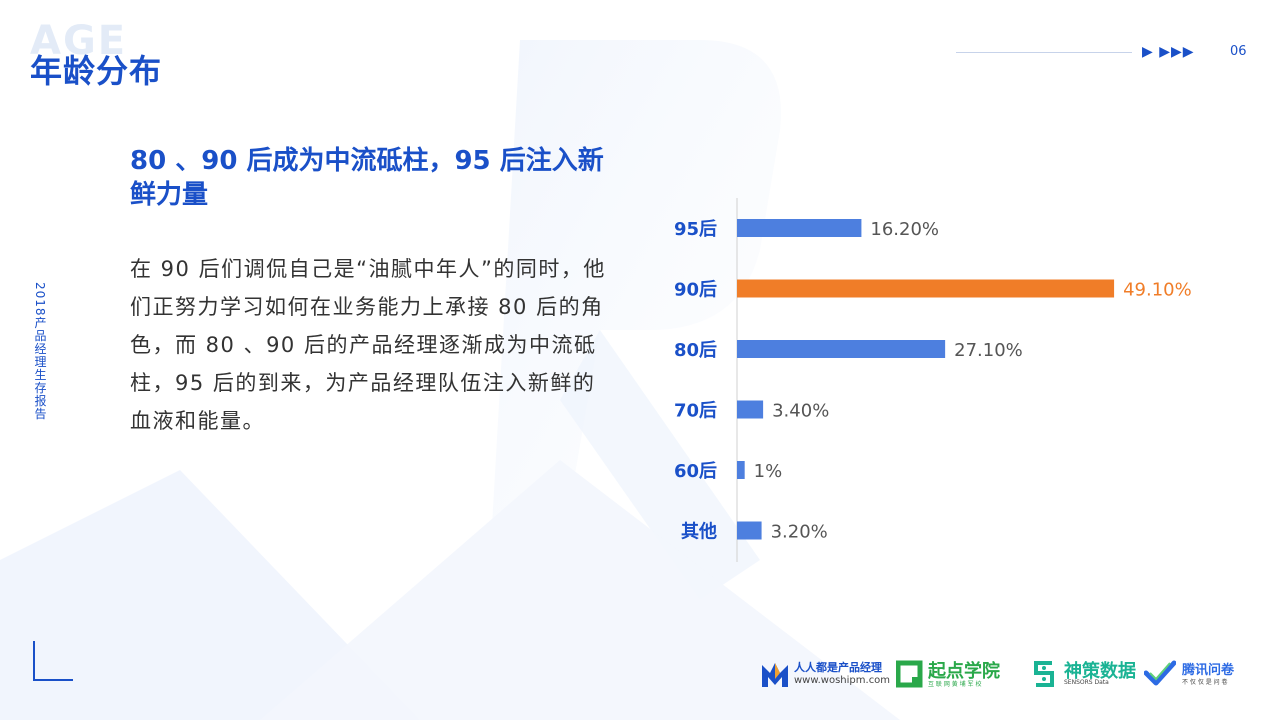 This screenshot has width=1280, height=720. What do you see at coordinates (1168, 52) in the screenshot?
I see `header-arrows: ▶ ▶▶▶` at bounding box center [1168, 52].